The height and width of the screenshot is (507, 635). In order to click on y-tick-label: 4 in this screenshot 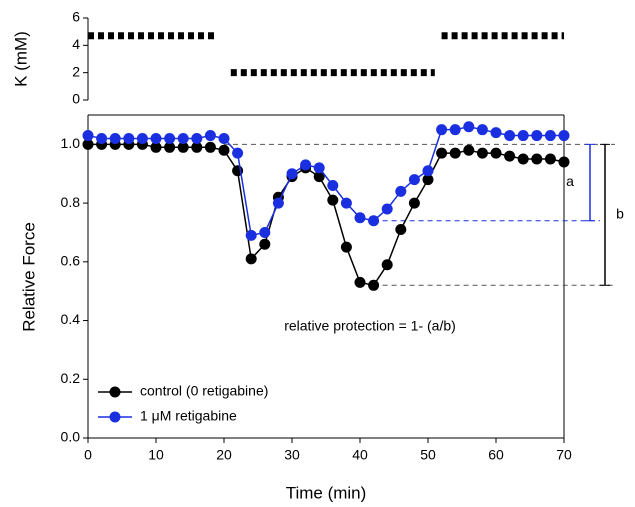, I will do `click(76, 44)`.